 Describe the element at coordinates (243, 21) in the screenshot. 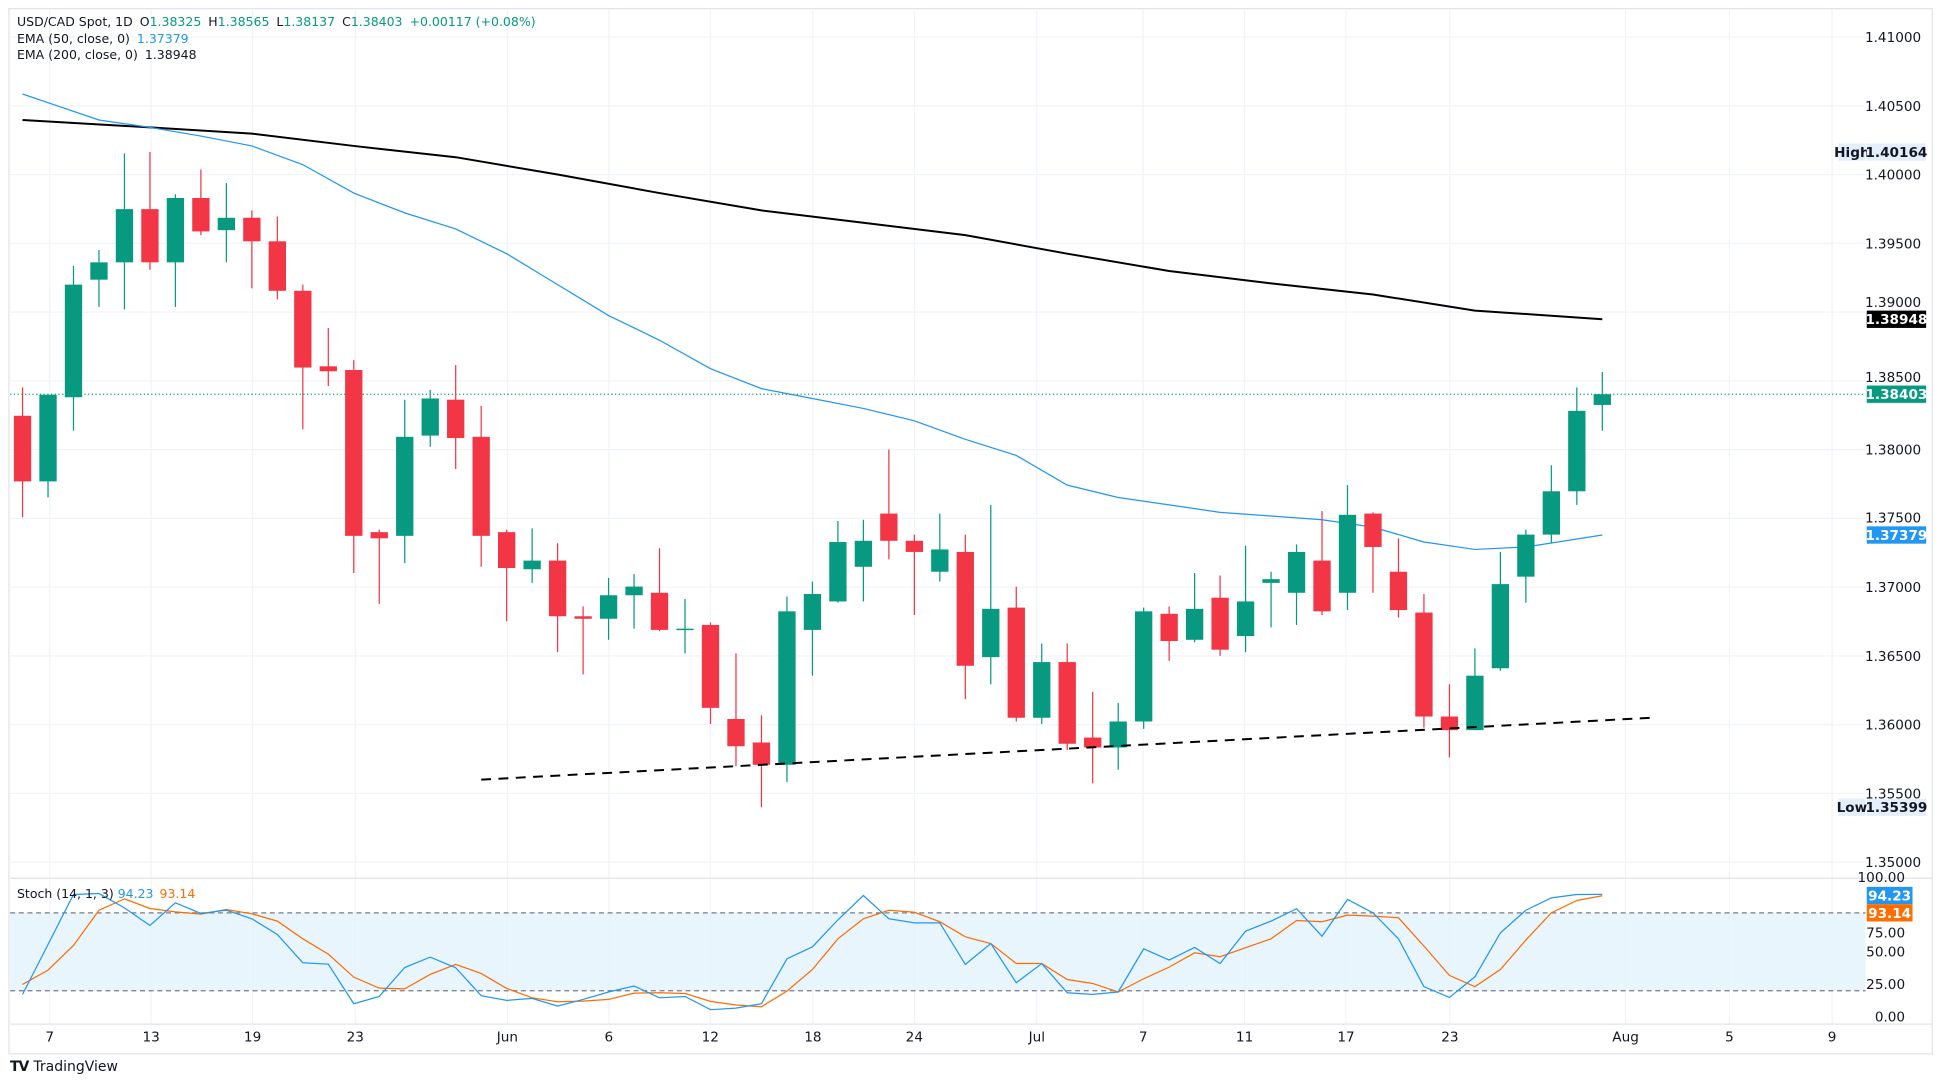

I see `high-value: 1.38565` at that location.